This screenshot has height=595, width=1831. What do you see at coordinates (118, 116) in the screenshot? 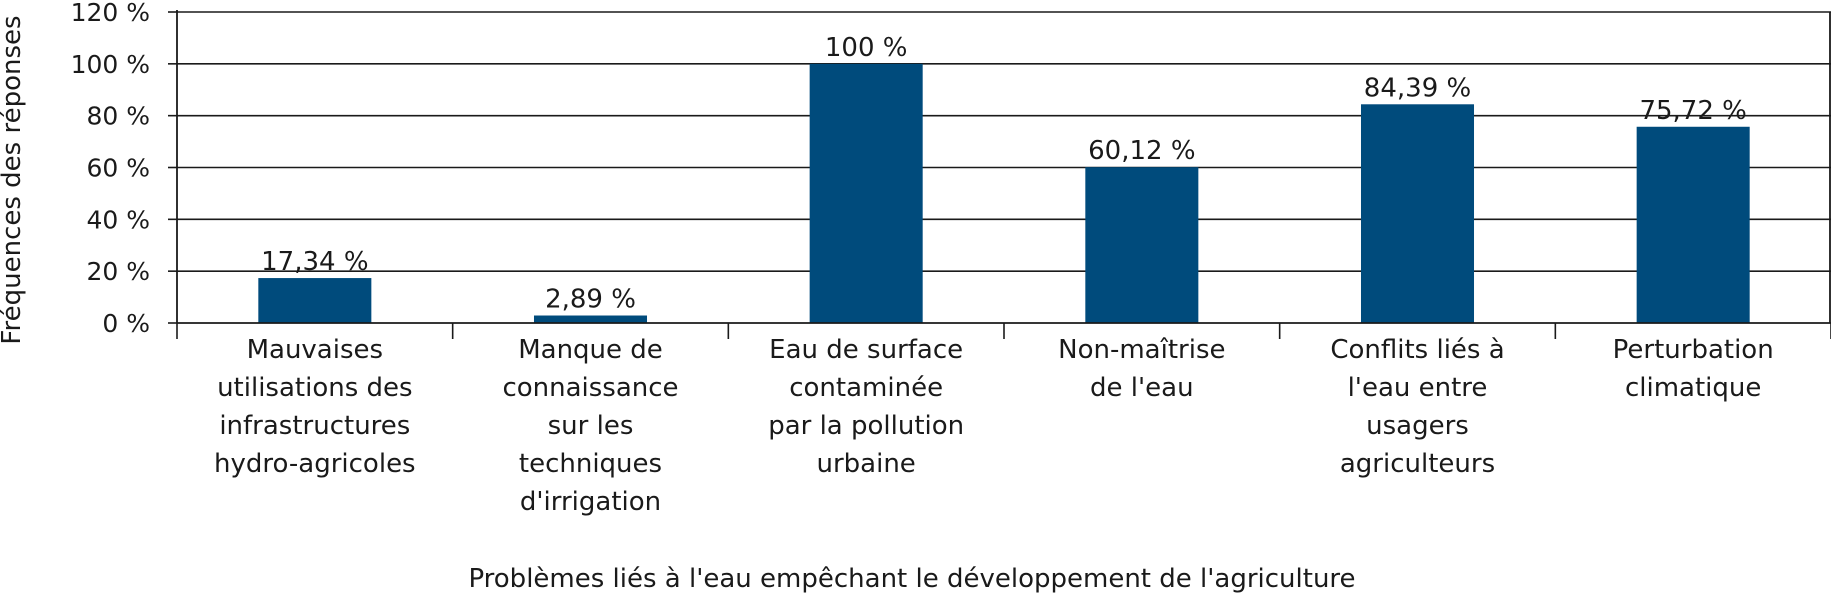
I see `y-tick-label: 80 %` at bounding box center [118, 116].